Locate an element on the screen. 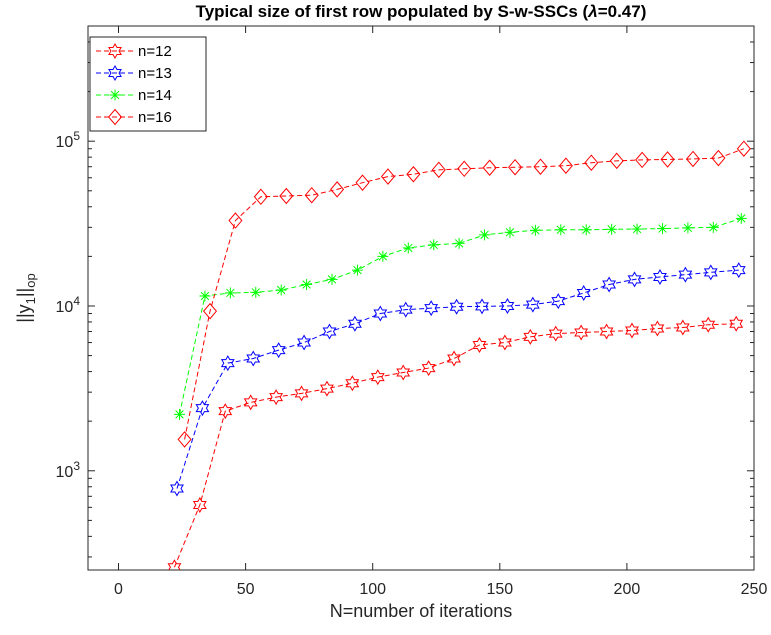 The height and width of the screenshot is (635, 771). legend: n=12 n=13 n=14 n=16 is located at coordinates (148, 84).